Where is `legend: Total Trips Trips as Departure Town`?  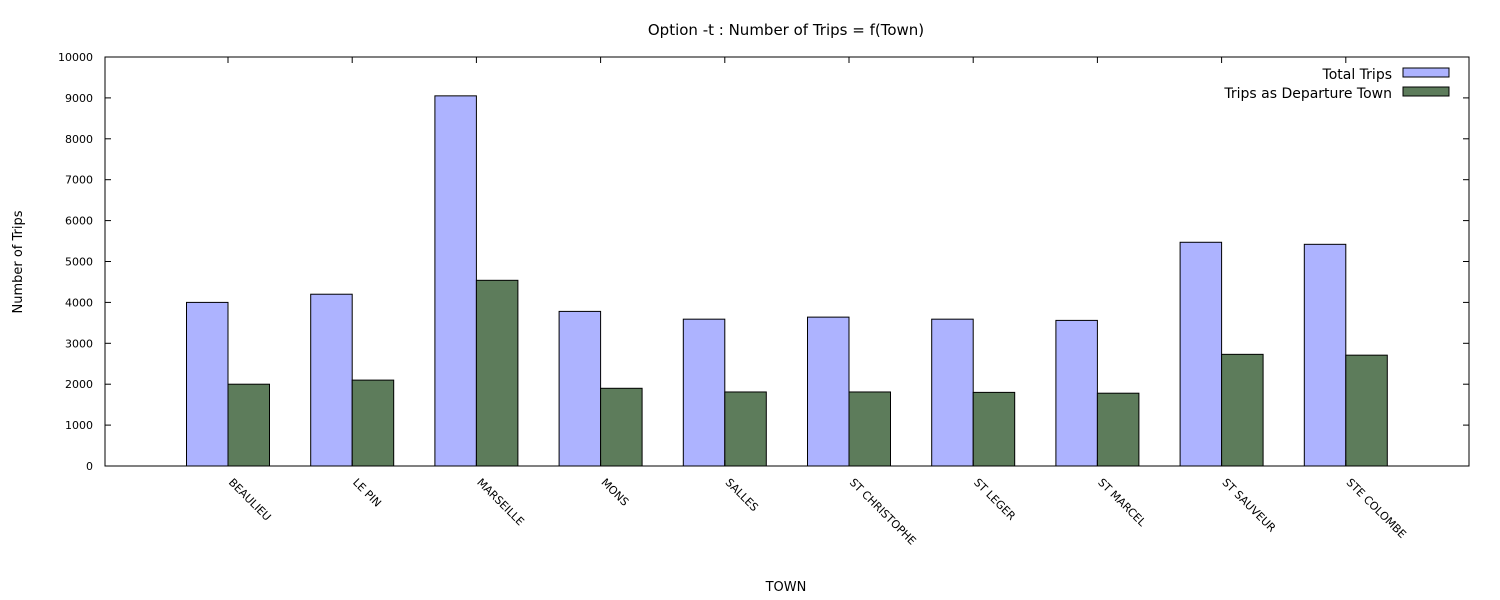 legend: Total Trips Trips as Departure Town is located at coordinates (1336, 84).